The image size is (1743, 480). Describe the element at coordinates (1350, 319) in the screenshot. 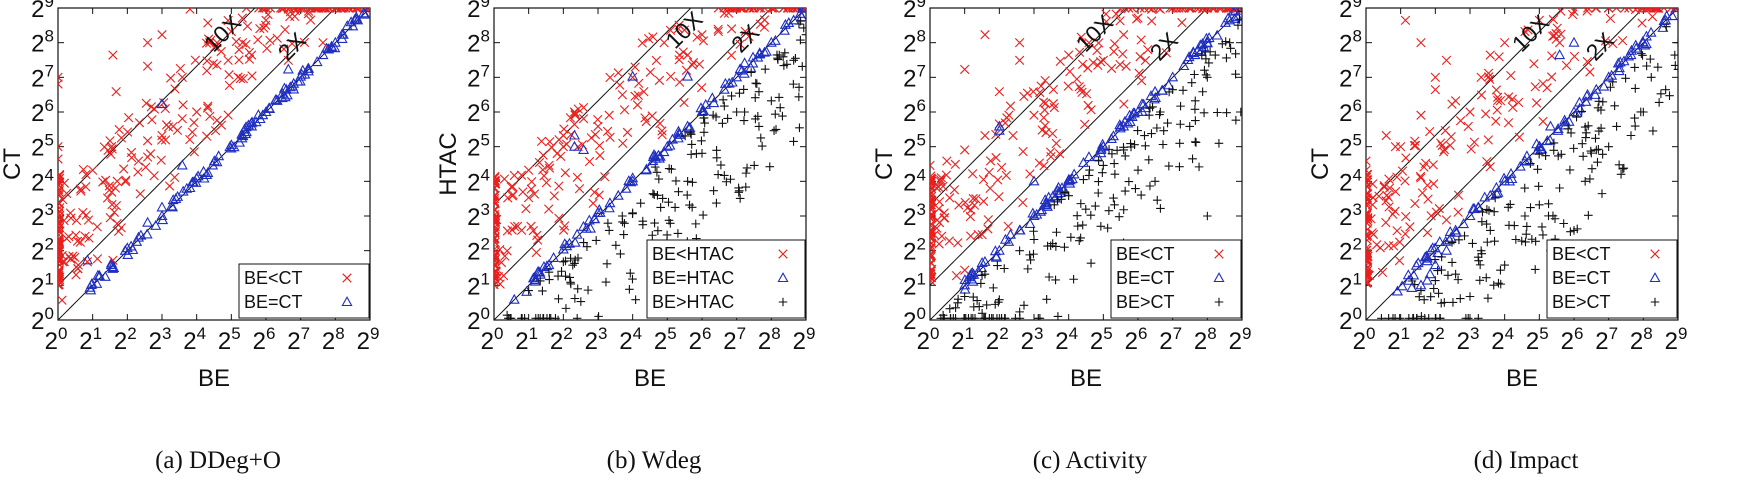

I see `y-tick-label: 20` at that location.